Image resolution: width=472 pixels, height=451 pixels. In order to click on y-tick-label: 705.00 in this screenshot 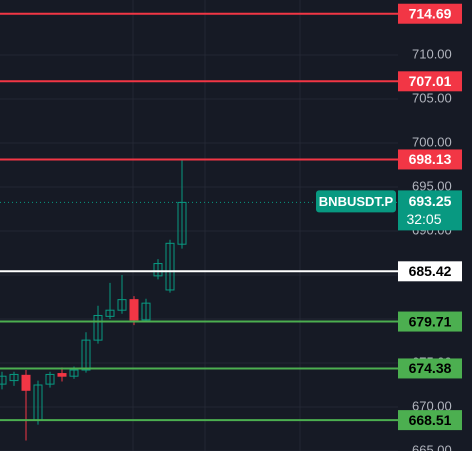, I will do `click(432, 97)`.